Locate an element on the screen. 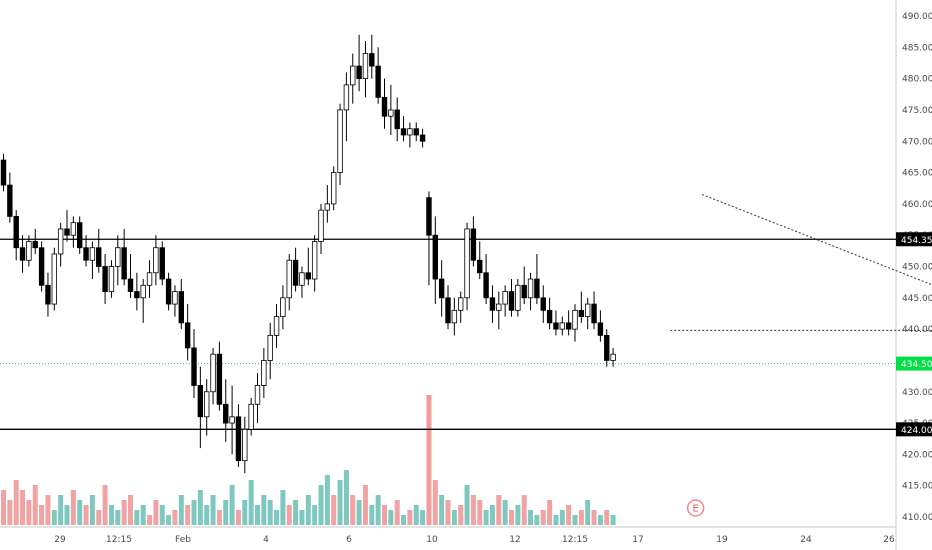 This screenshot has width=932, height=550. y-tick-label: 485.00 is located at coordinates (917, 48).